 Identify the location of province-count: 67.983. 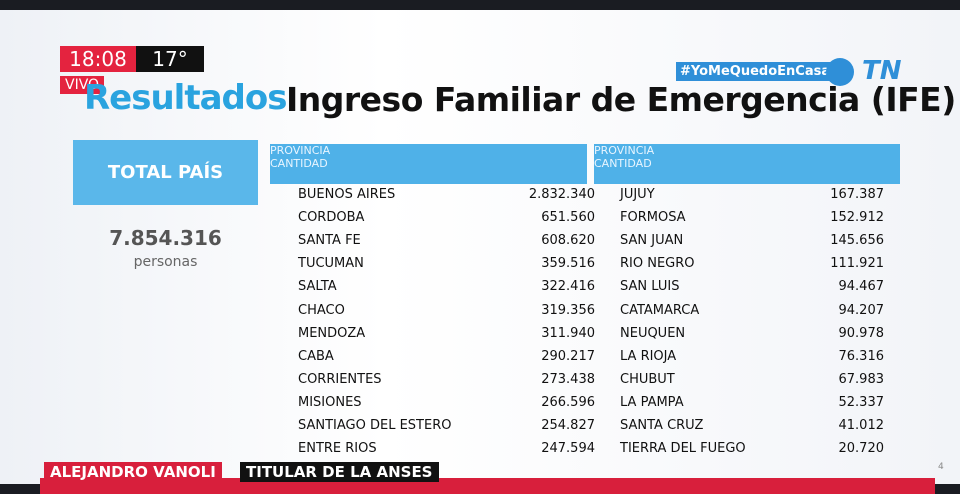
(861, 379).